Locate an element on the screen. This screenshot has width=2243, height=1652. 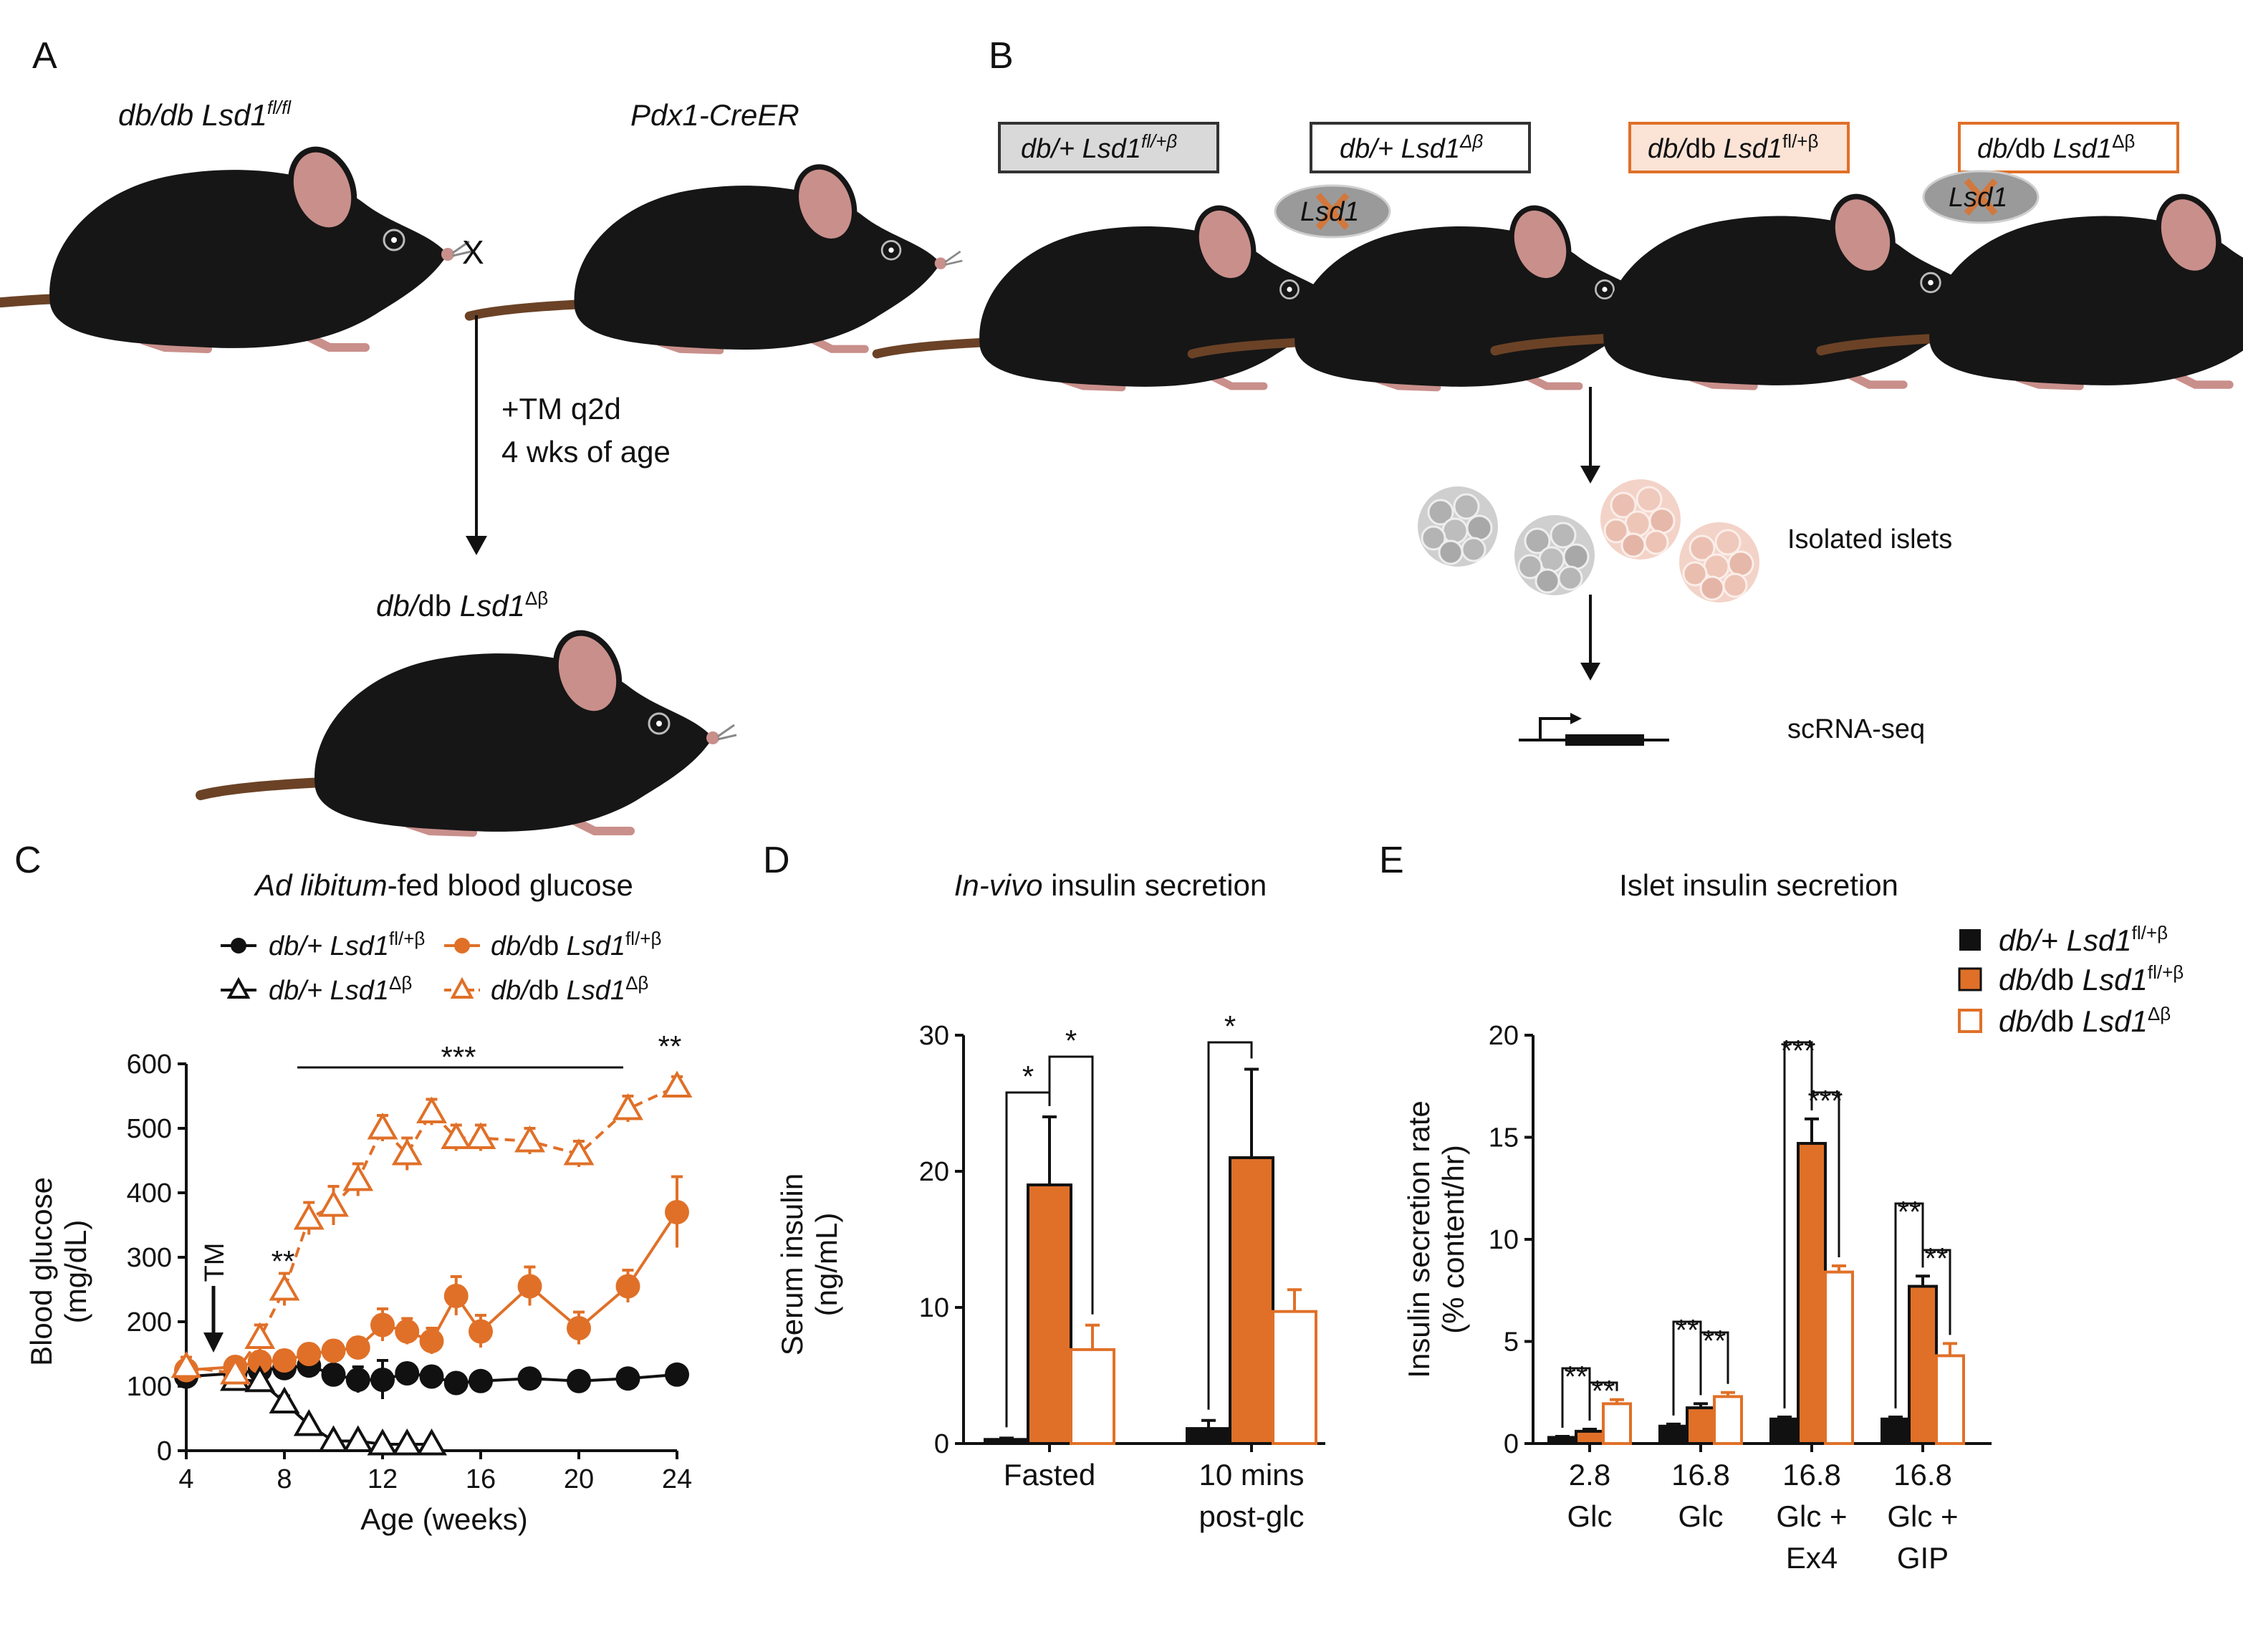
e-y-tick-label: 0 is located at coordinates (1511, 1444).